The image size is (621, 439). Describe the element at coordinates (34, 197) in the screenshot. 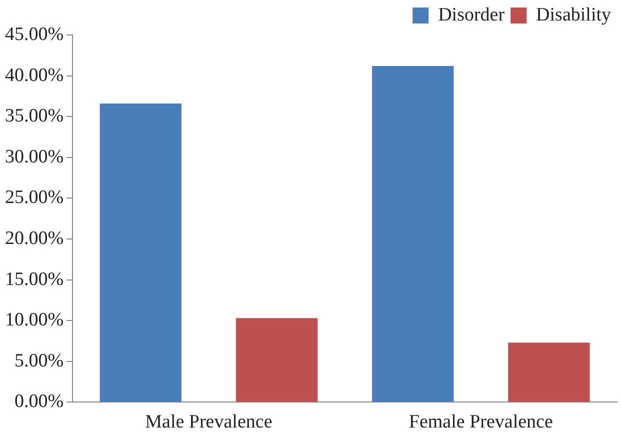

I see `y-tick-label: 25.00%` at that location.